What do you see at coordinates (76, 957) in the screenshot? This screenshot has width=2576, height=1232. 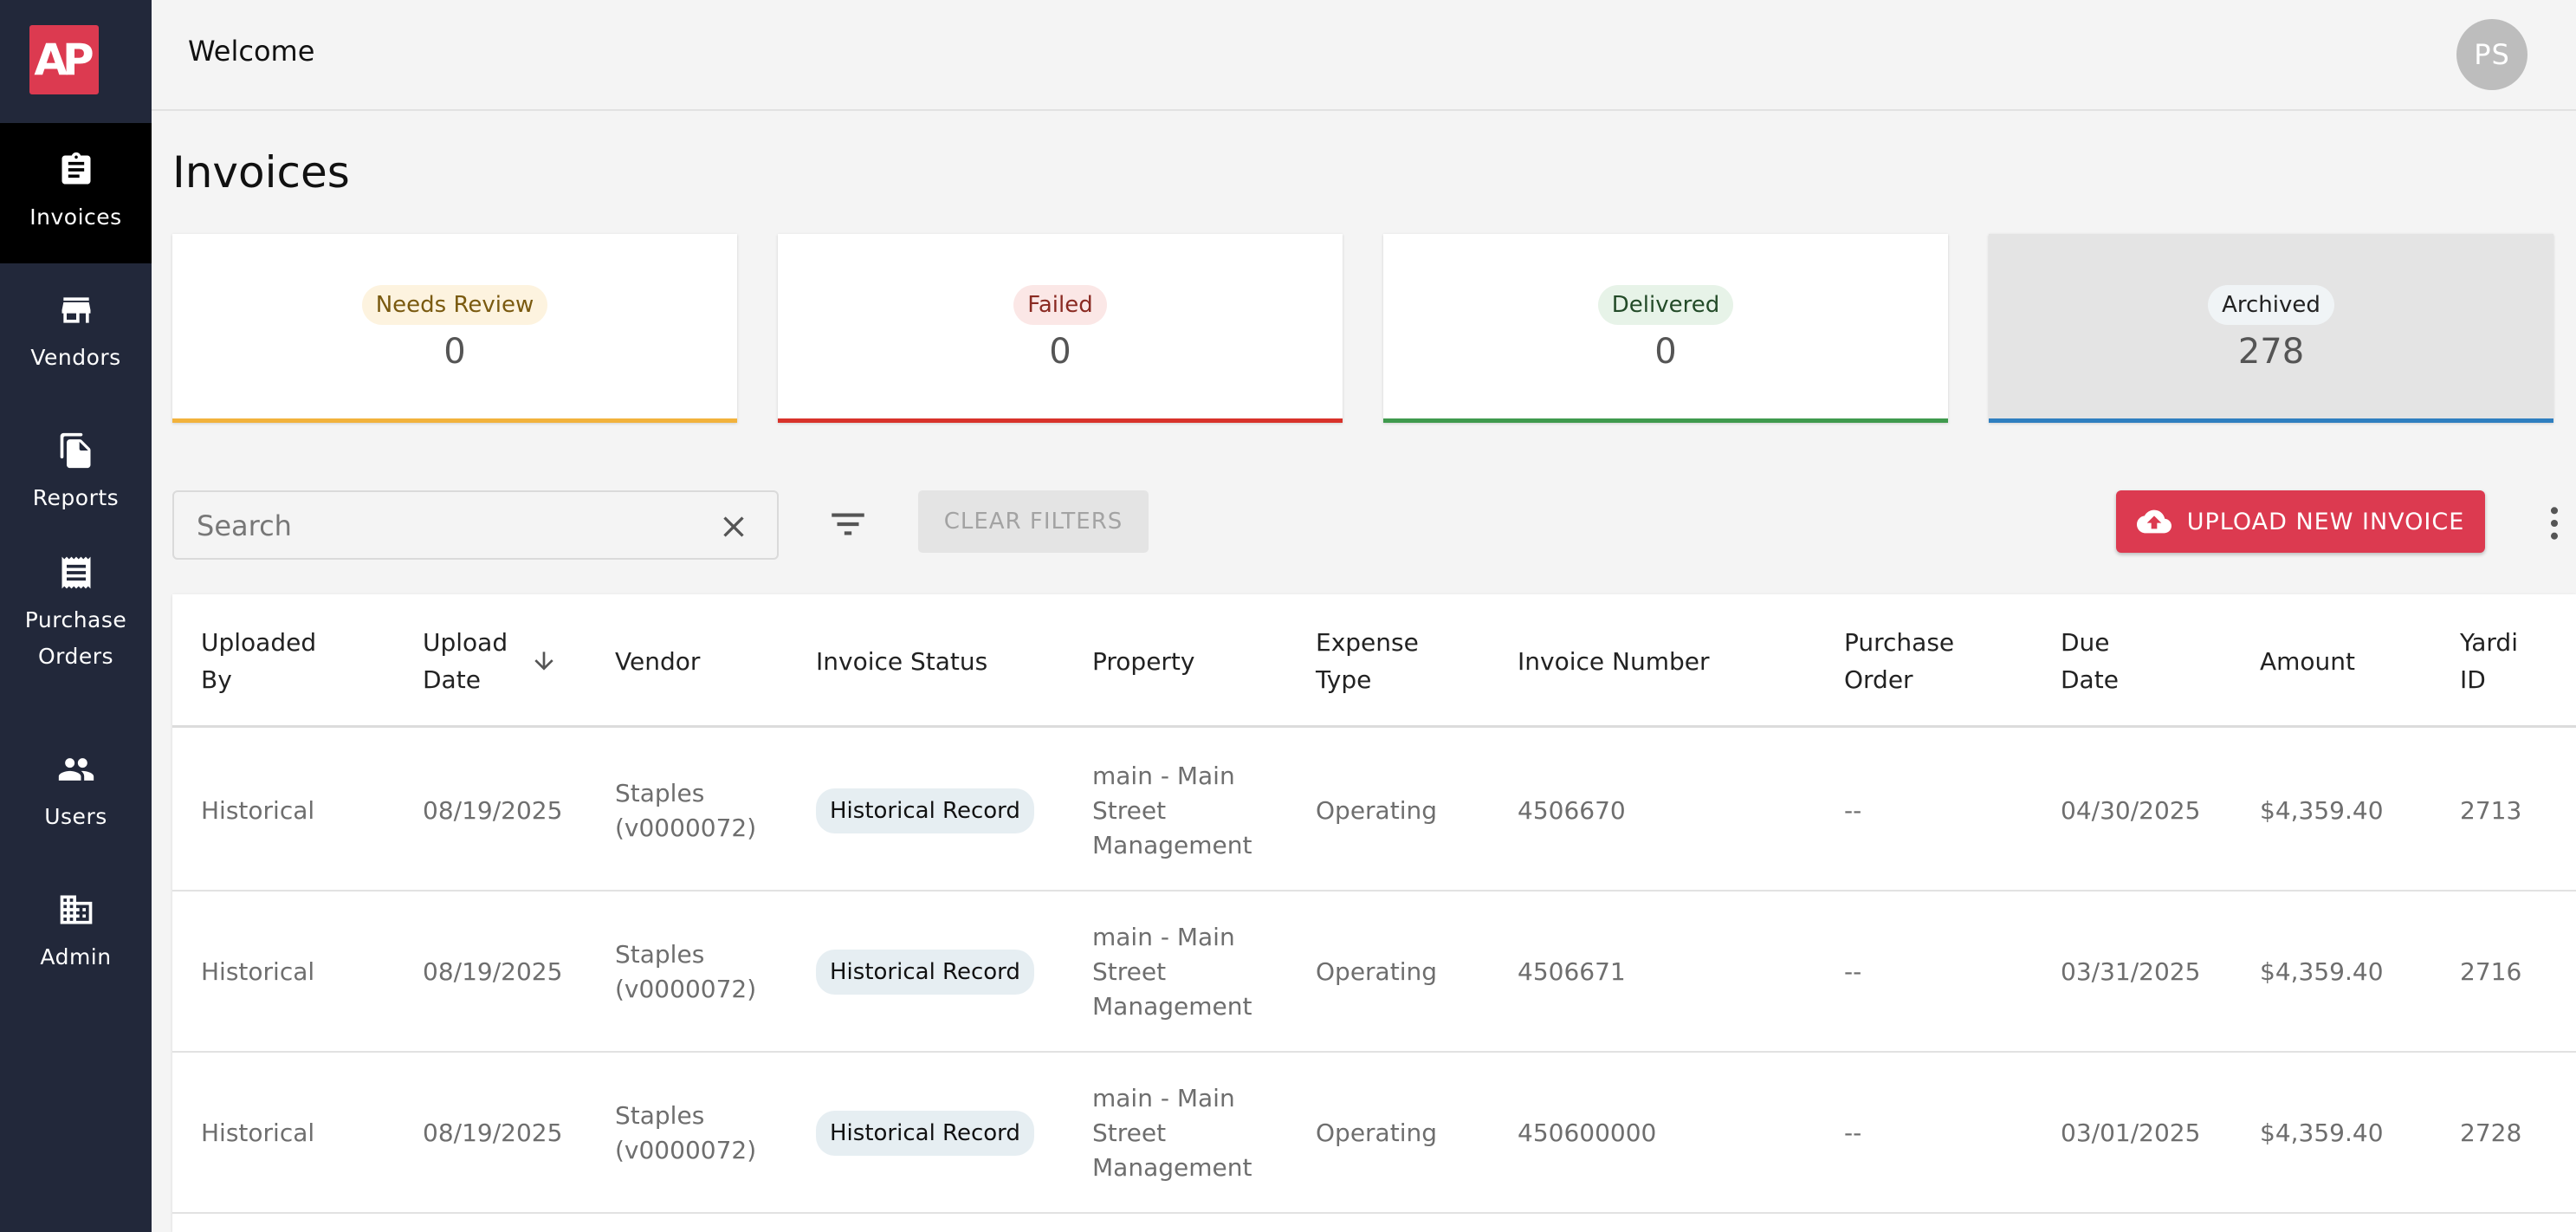 I see `sidebar-item-label: Admin` at bounding box center [76, 957].